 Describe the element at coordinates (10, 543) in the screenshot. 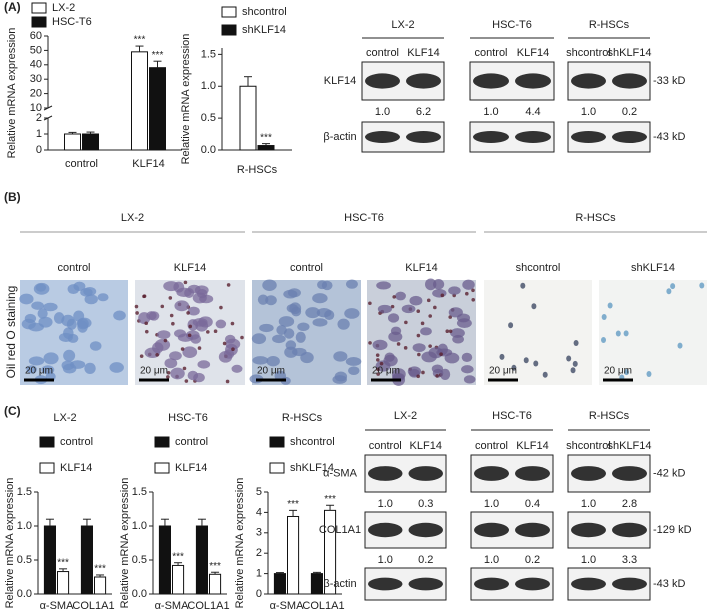

I see `y-axis-label: Relative mRNA expression` at that location.